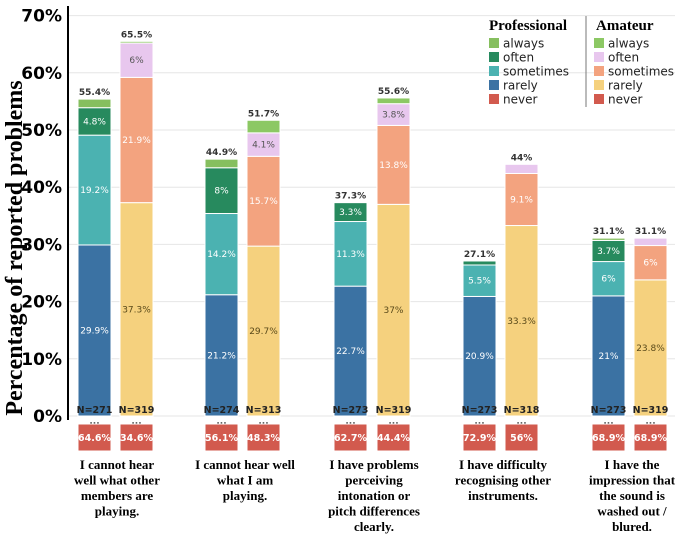 The image size is (685, 540). What do you see at coordinates (599, 85) in the screenshot?
I see `legend-swatch-amateur-rarely` at bounding box center [599, 85].